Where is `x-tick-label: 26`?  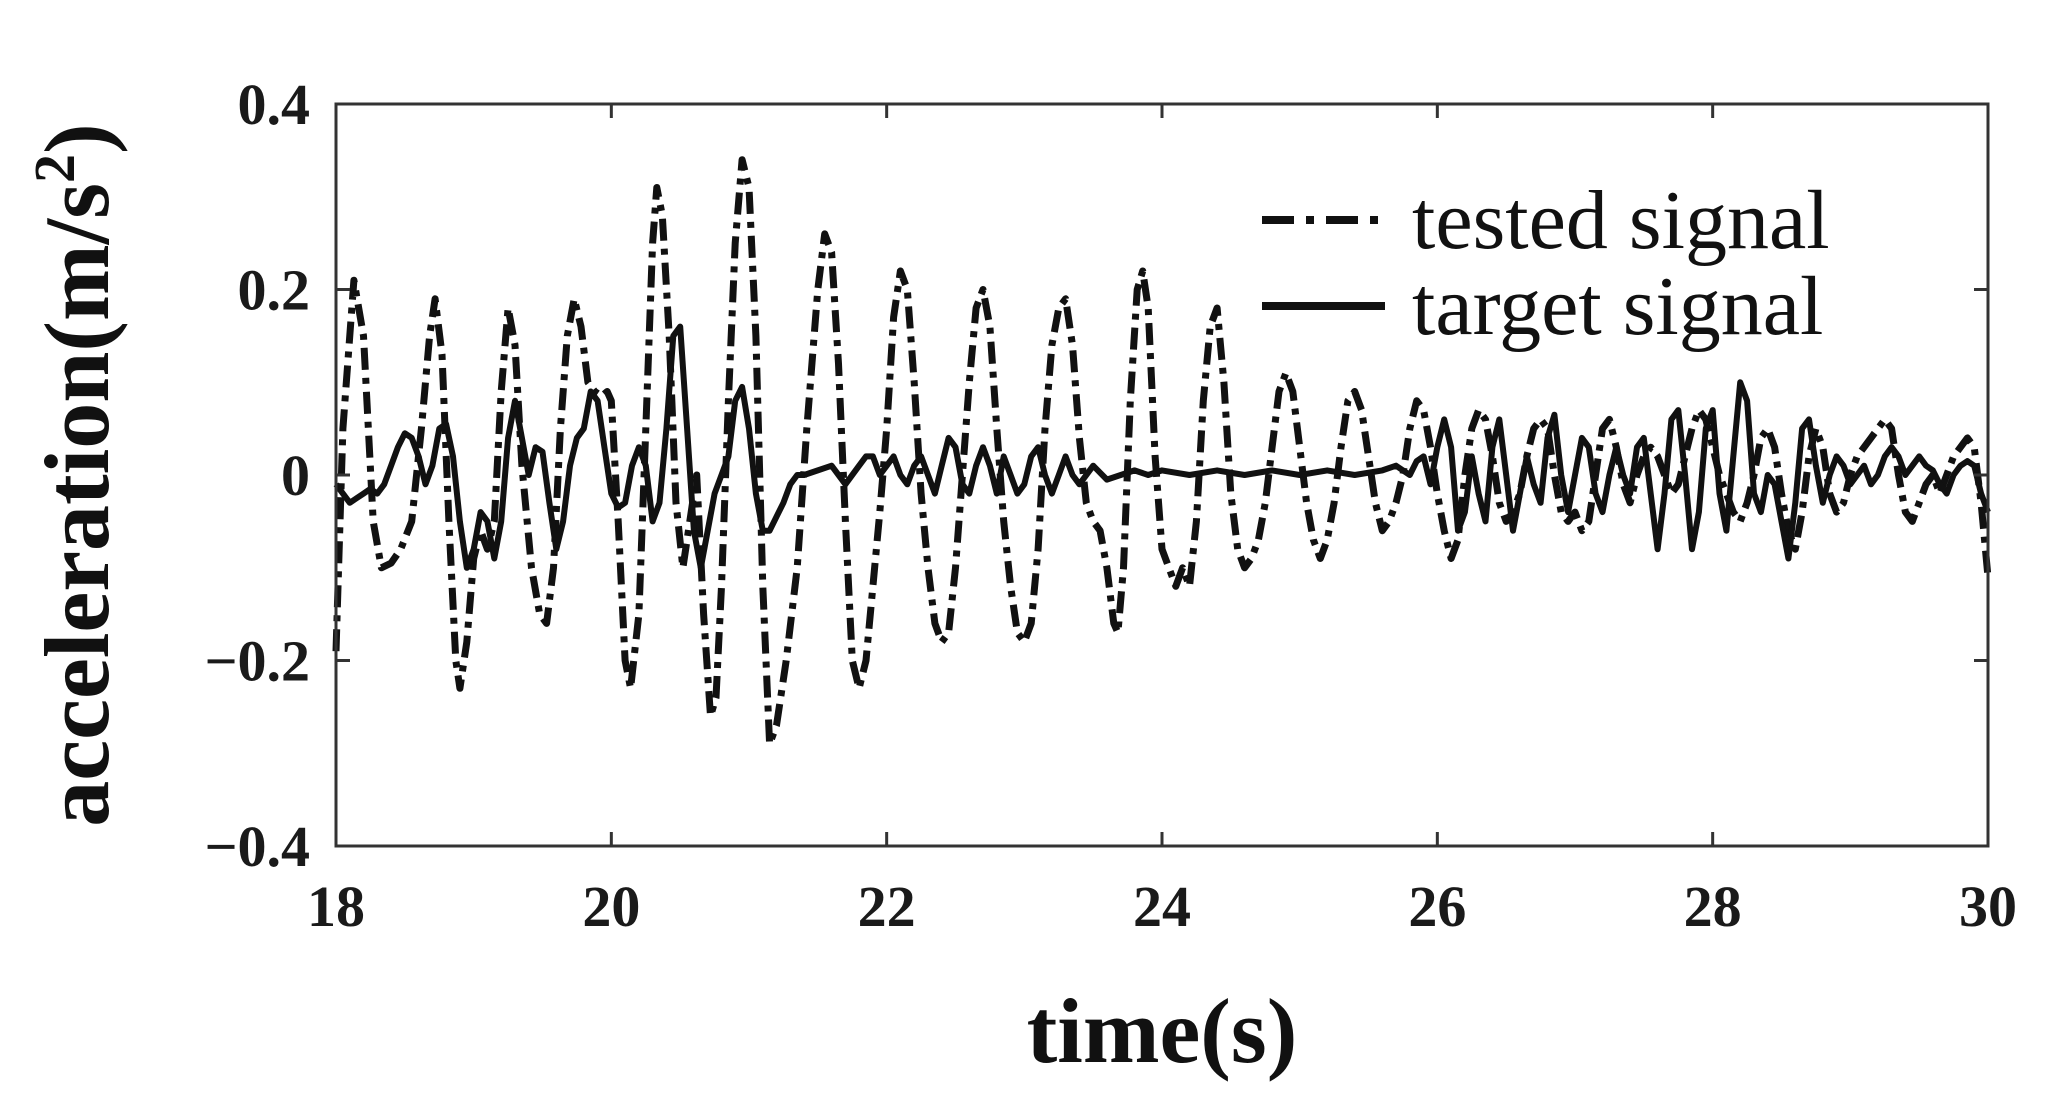
x-tick-label: 26 is located at coordinates (1437, 906).